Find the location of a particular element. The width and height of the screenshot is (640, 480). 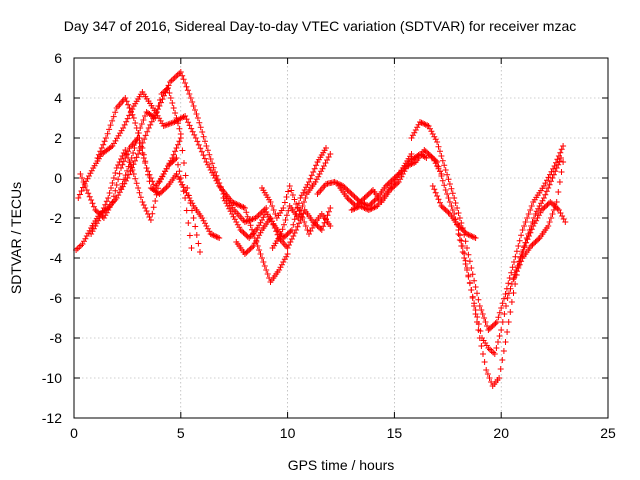

x-tick-label: 5 is located at coordinates (181, 433).